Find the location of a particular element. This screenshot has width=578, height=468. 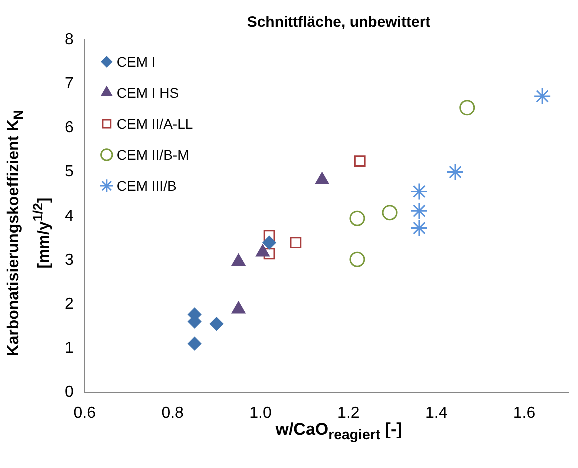

x-axis-title: w/CaO$_{reagiert}$ [-] is located at coordinates (339, 432).